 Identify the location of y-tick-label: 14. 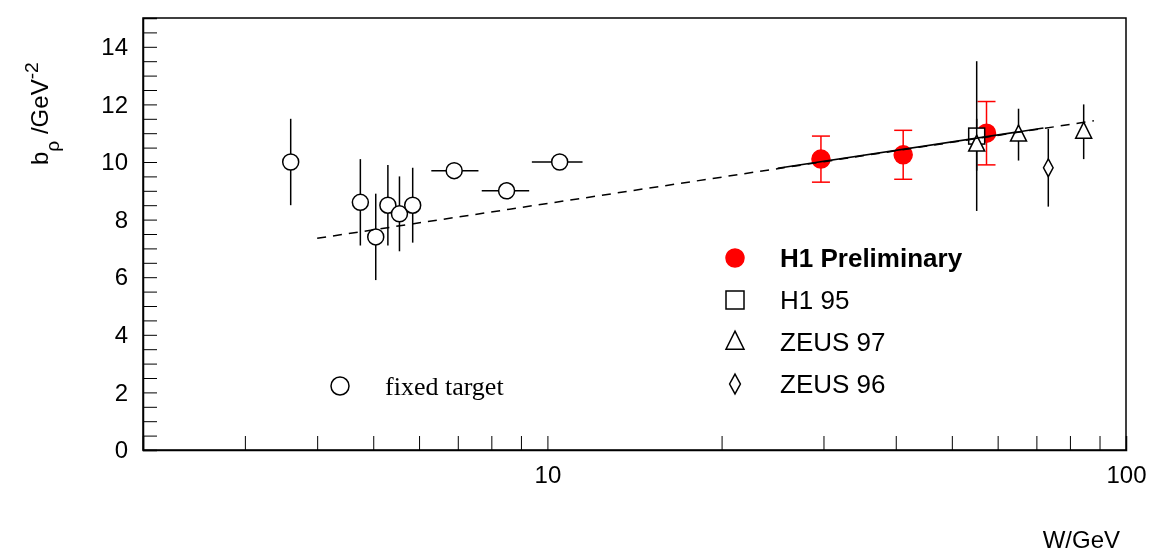
(114, 46).